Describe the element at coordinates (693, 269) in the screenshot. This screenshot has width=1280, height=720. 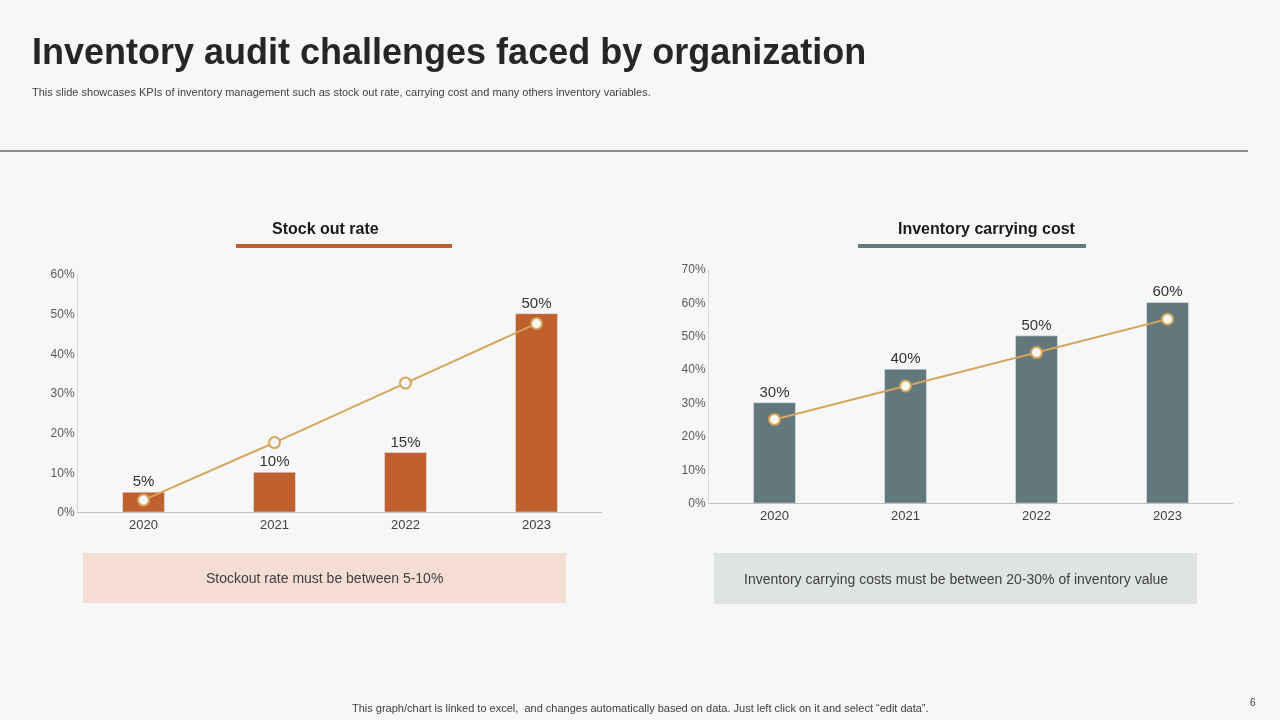
I see `y-tick-label: 70%` at that location.